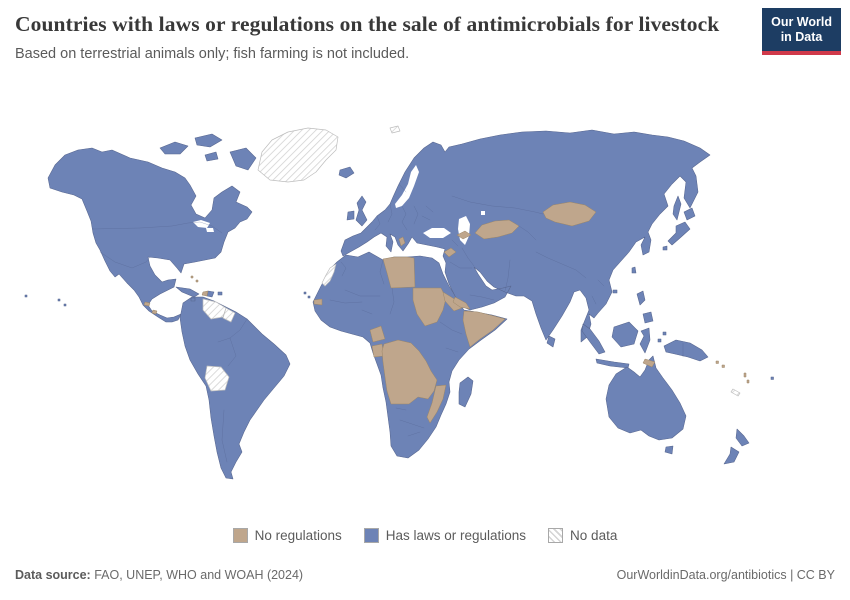  What do you see at coordinates (399, 272) in the screenshot?
I see `region-libya` at bounding box center [399, 272].